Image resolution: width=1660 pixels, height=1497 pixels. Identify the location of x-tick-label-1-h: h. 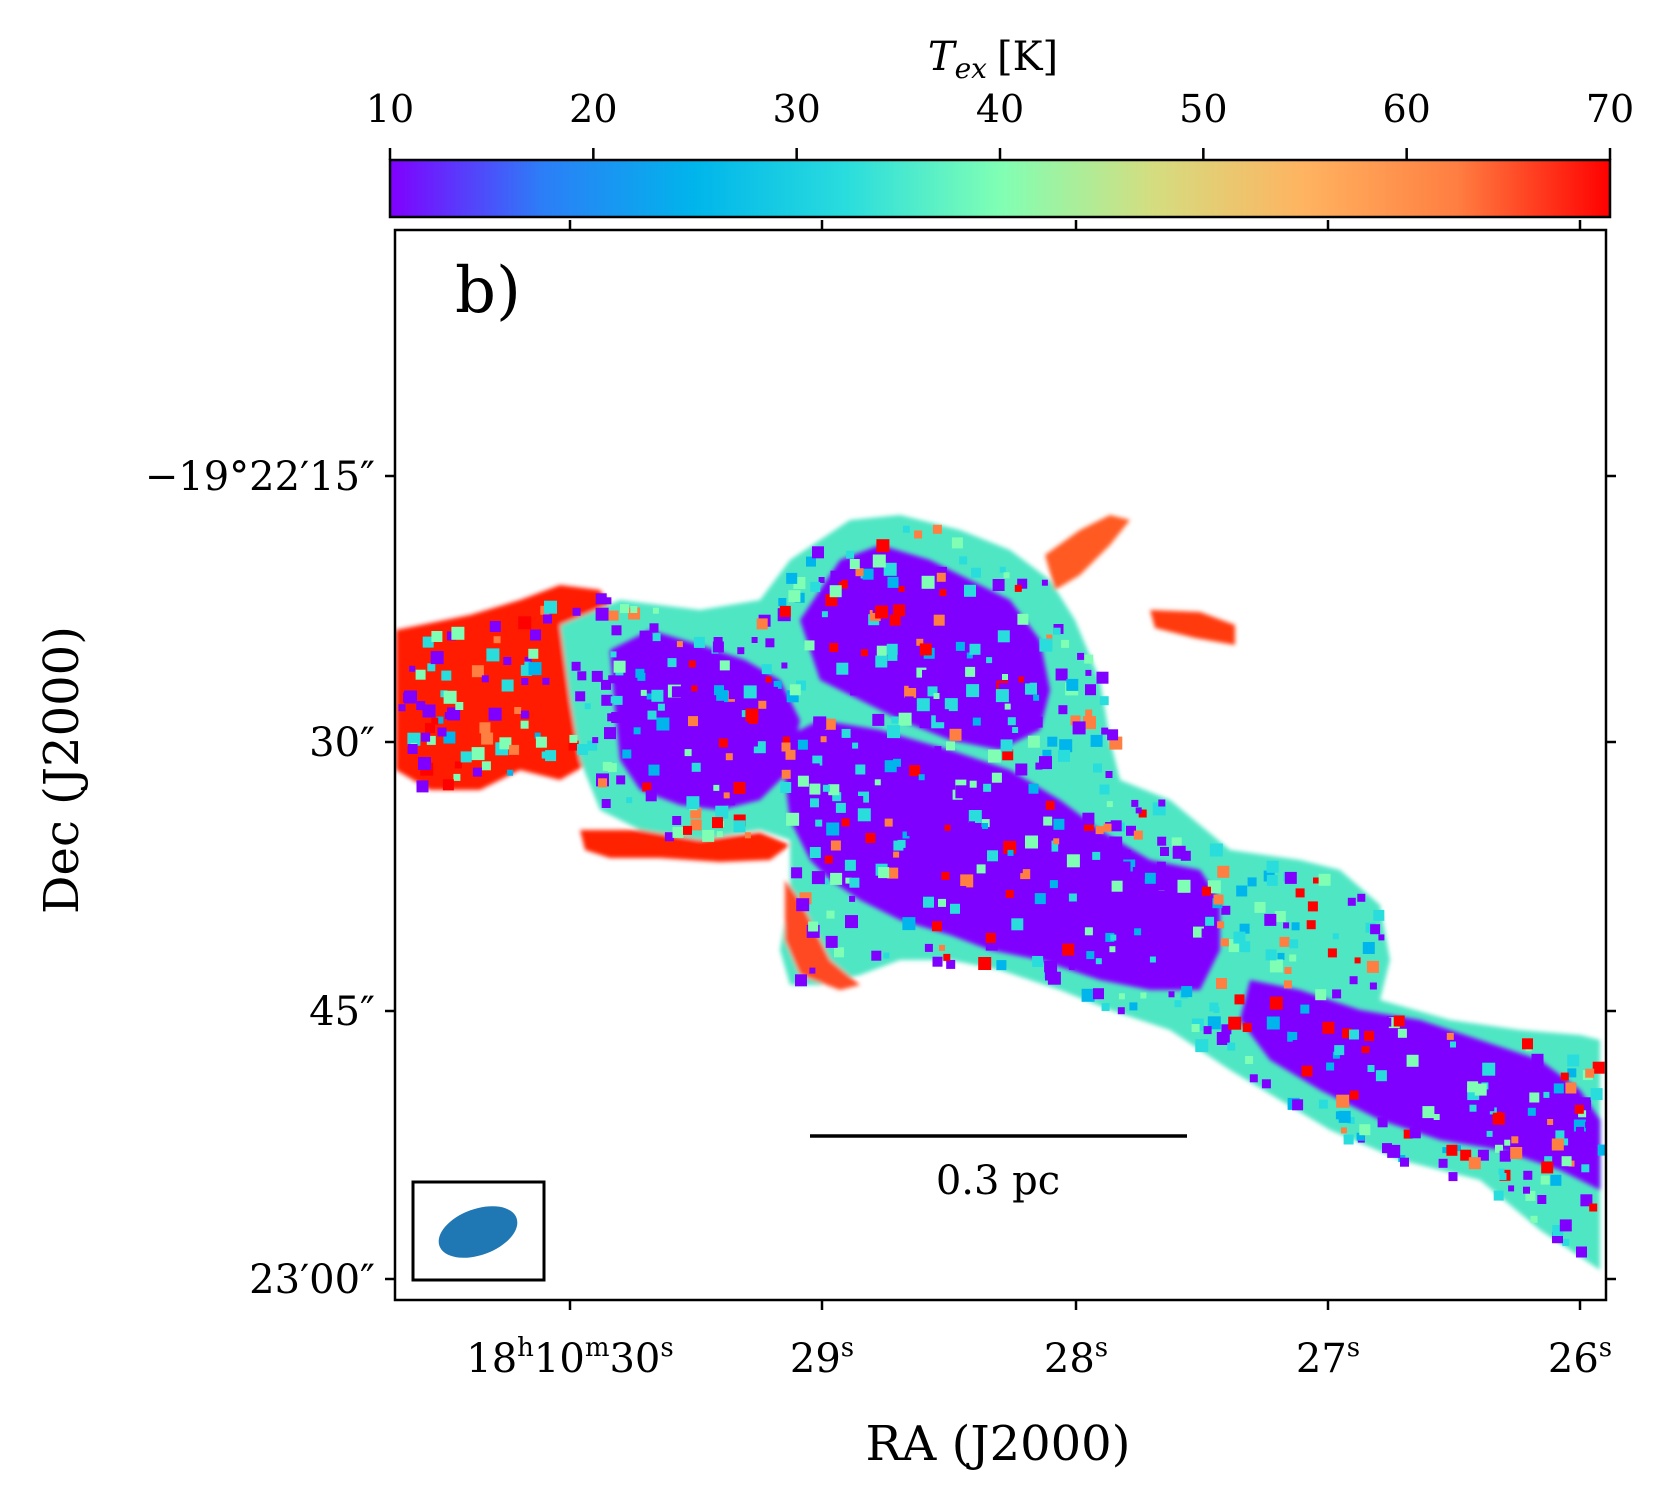
(525, 1348).